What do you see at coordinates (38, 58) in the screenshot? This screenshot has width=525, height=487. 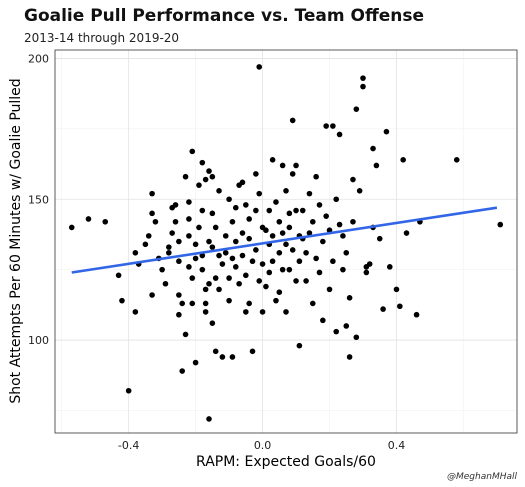 I see `y-tick-label: 200` at bounding box center [38, 58].